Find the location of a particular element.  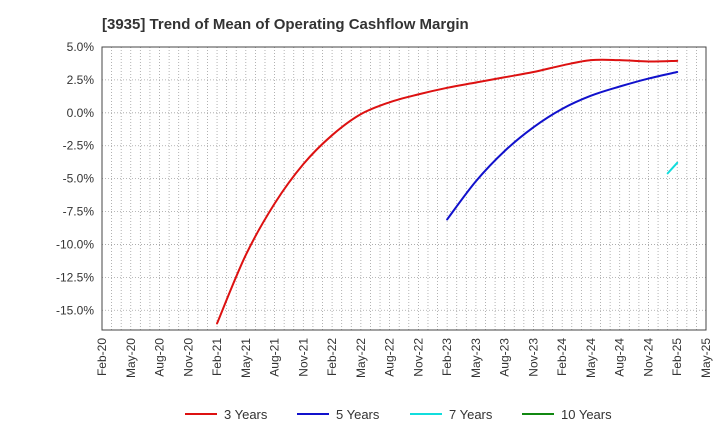

x-tick-label: Aug-24 is located at coordinates (620, 357).